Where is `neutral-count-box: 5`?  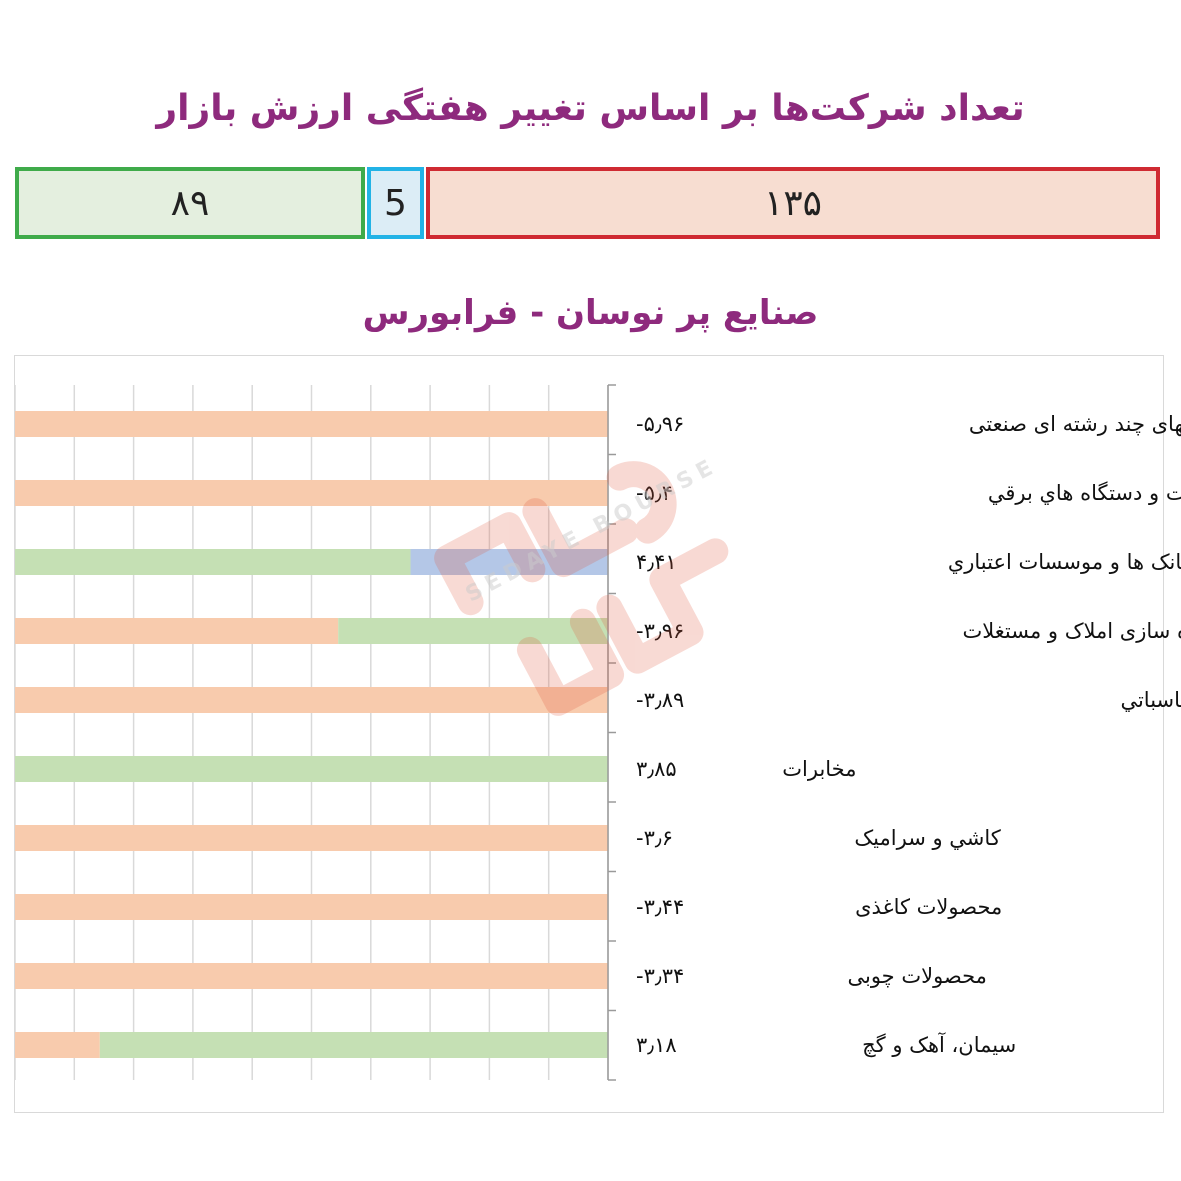 neutral-count-box: 5 is located at coordinates (395, 203).